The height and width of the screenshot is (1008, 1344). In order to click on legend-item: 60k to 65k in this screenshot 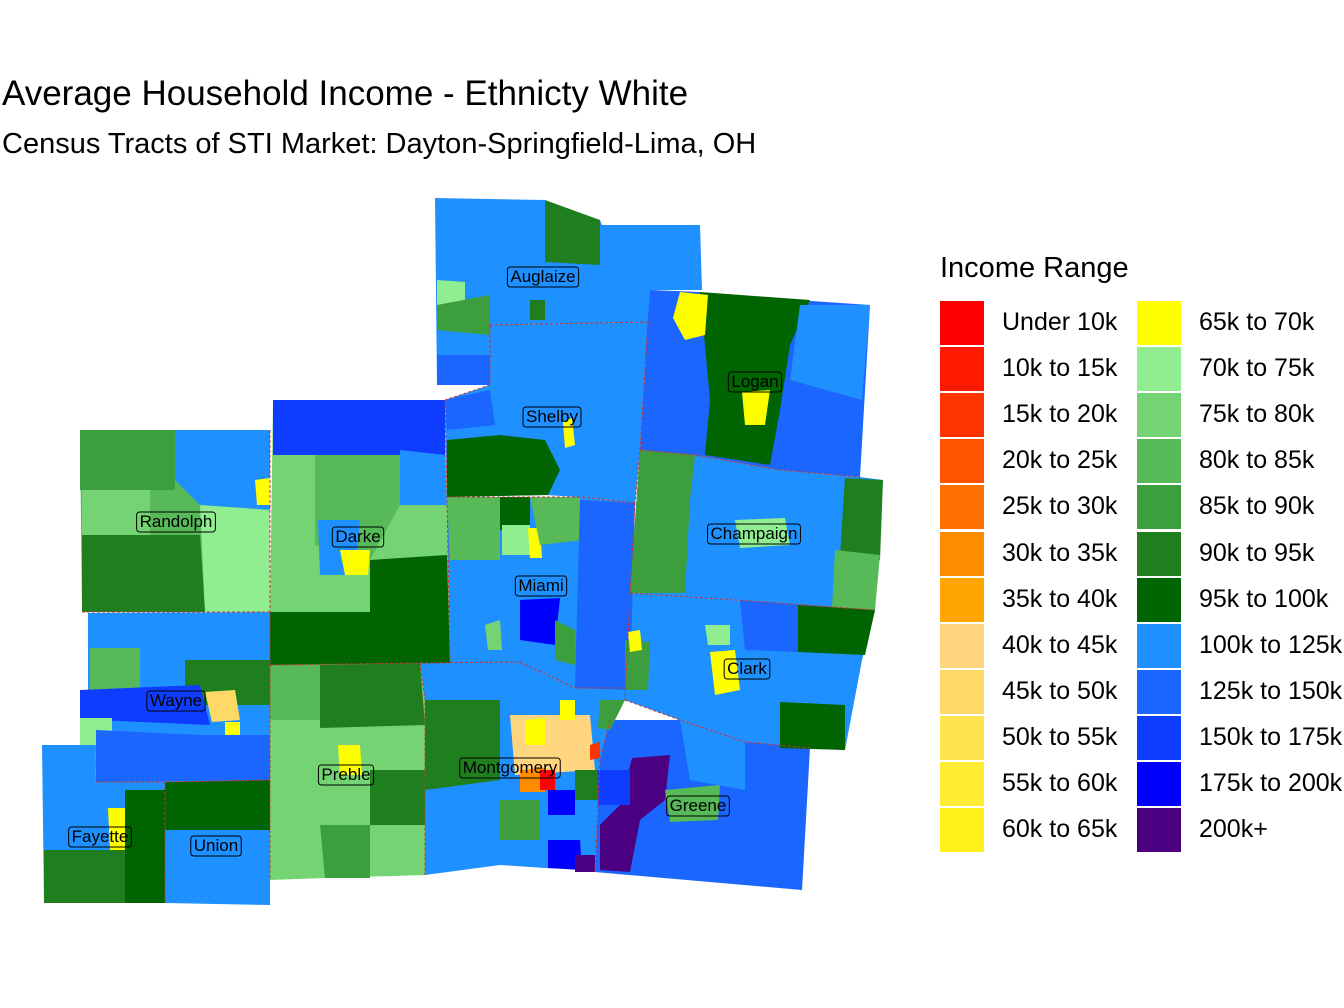, I will do `click(1040, 830)`.